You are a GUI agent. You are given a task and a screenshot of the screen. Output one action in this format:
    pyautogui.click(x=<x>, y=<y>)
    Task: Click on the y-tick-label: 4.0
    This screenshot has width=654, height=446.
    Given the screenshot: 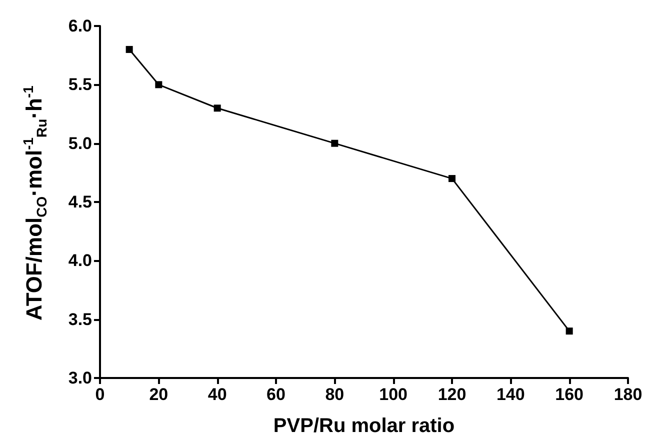 What is the action you would take?
    pyautogui.click(x=80, y=260)
    